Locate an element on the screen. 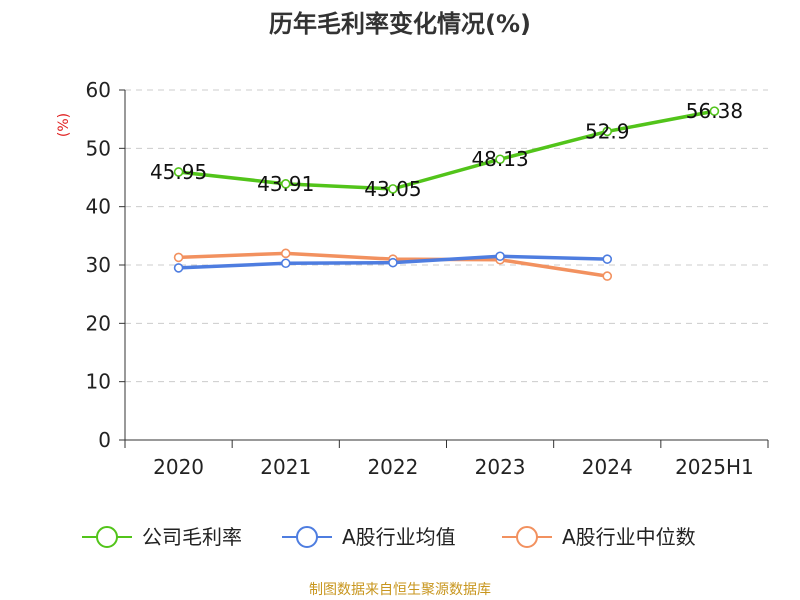 Image resolution: width=800 pixels, height=600 pixels. y-tick-label: 60 is located at coordinates (98, 90).